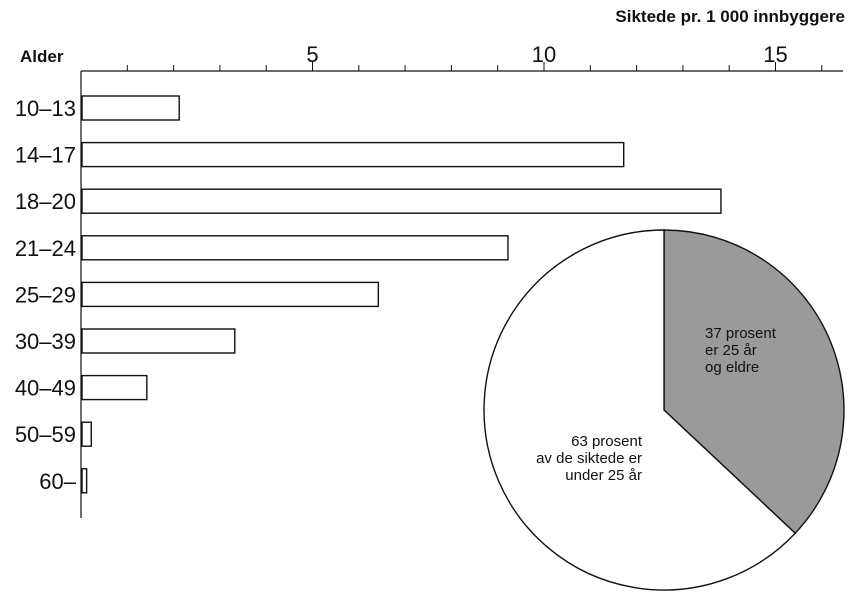  What do you see at coordinates (84, 481) in the screenshot?
I see `bar-60-` at bounding box center [84, 481].